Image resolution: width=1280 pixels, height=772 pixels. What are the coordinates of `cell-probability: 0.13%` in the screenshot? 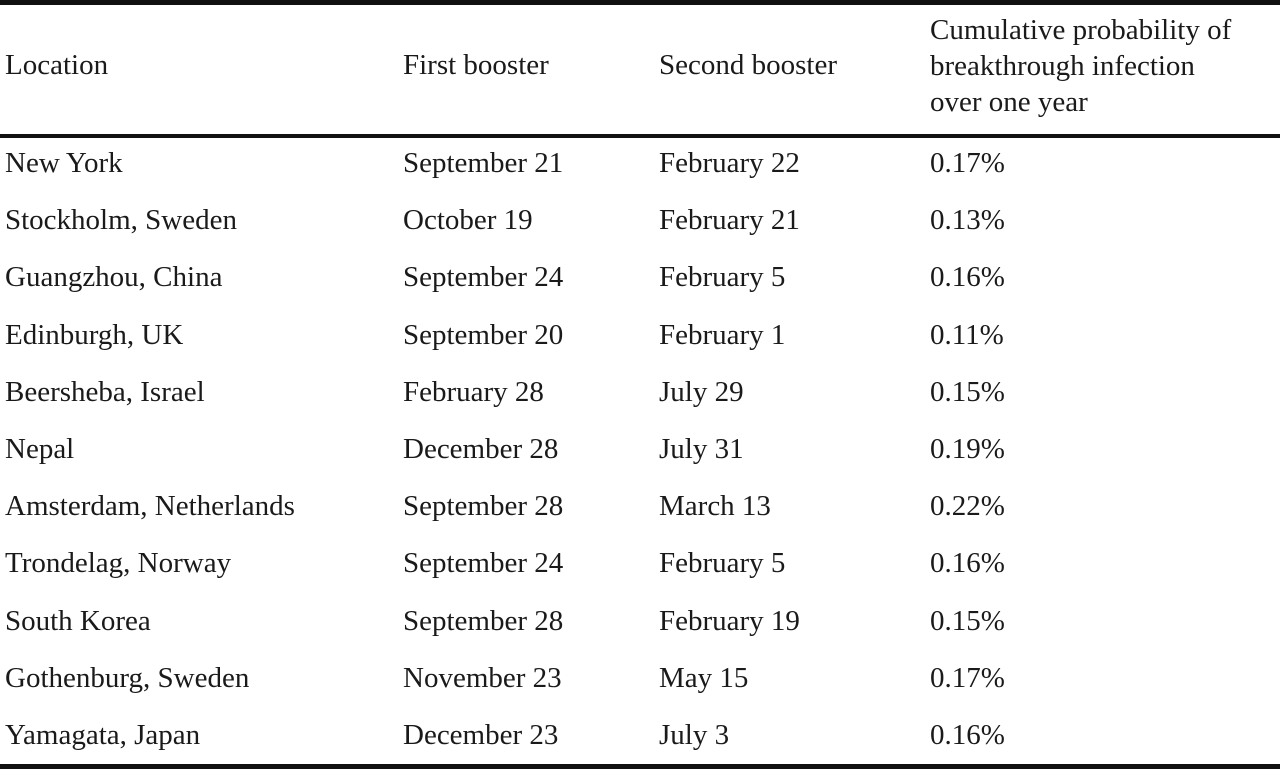 It's located at (967, 220).